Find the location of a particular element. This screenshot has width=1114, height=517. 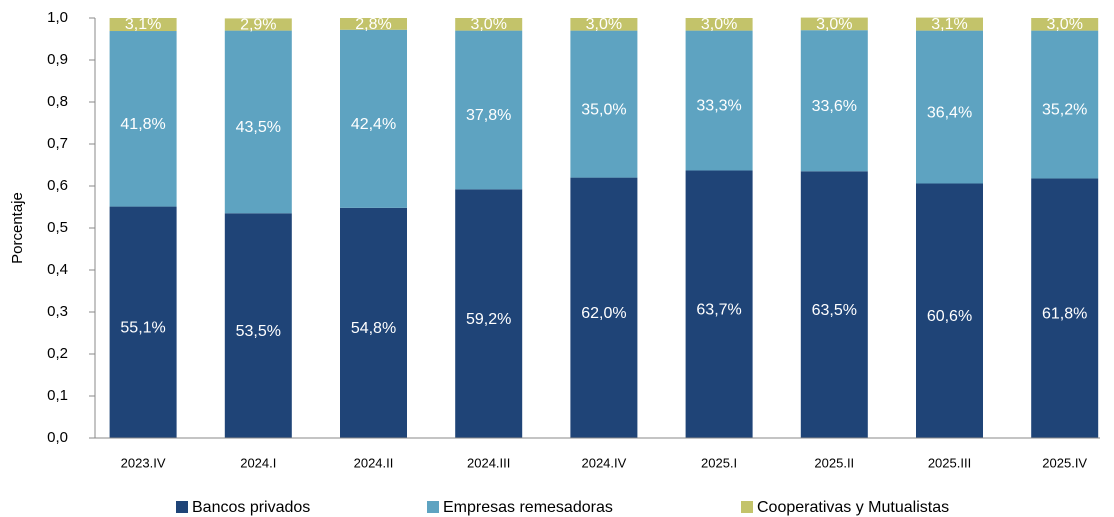

value-label: 35,0% is located at coordinates (603, 109).